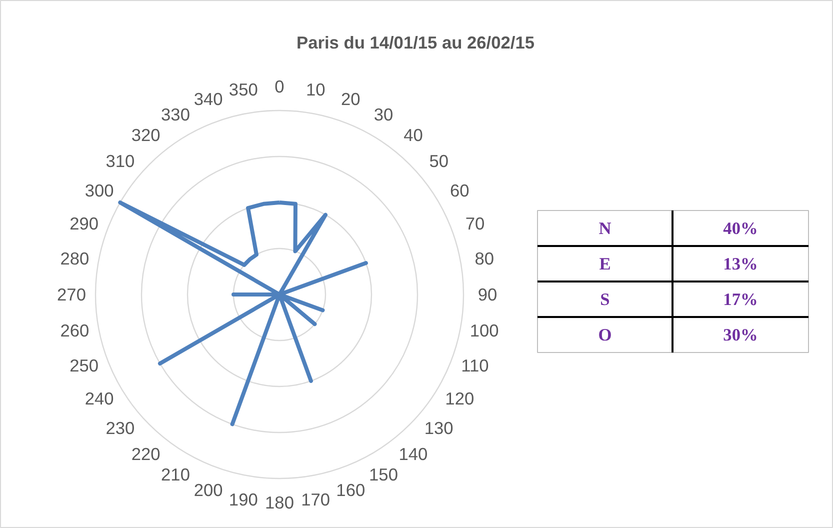 This screenshot has height=528, width=833. I want to click on category-label: S, so click(605, 299).